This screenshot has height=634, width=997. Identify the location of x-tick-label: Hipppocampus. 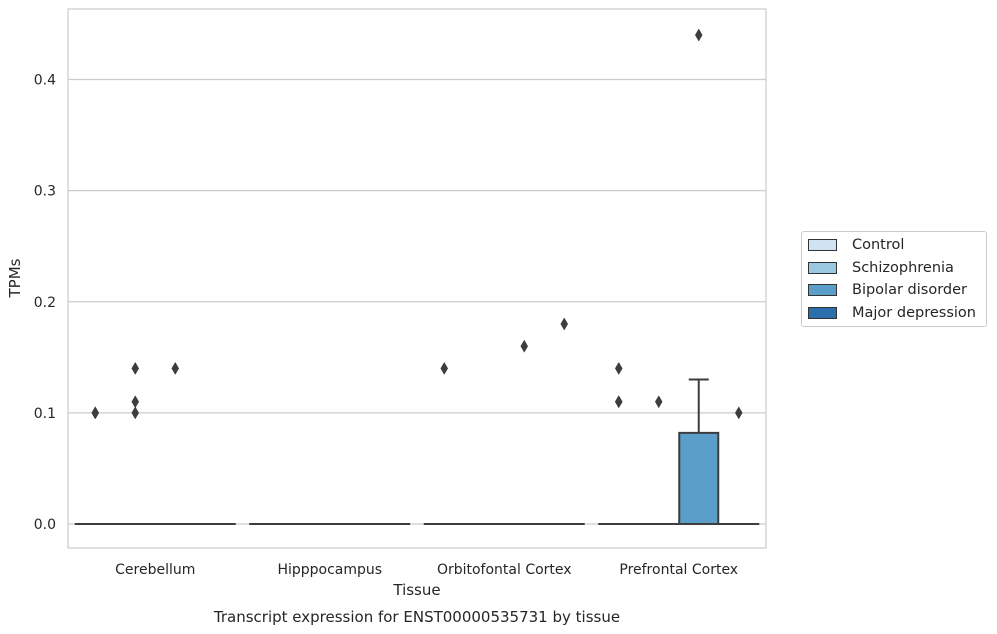
(329, 570).